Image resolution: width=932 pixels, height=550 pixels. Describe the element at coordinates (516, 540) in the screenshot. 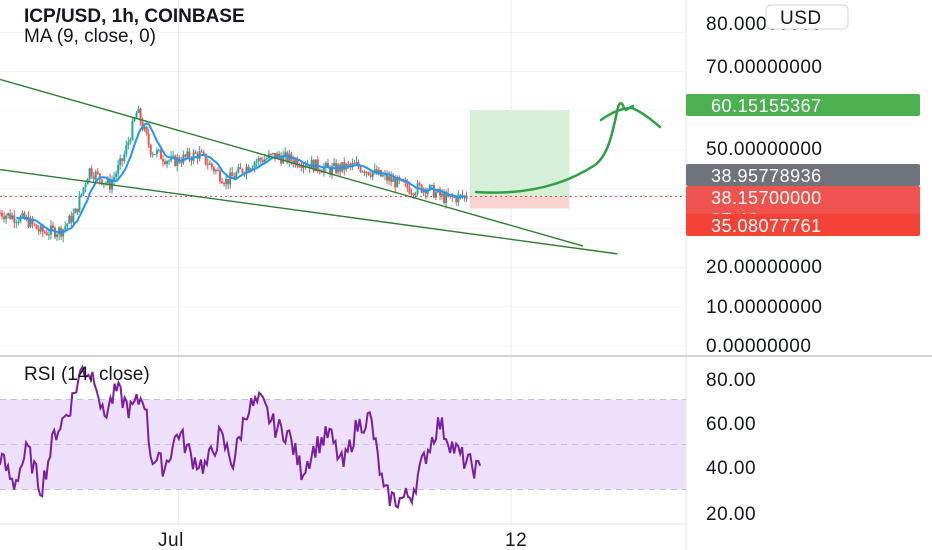

I see `time-tick-12: 12` at that location.